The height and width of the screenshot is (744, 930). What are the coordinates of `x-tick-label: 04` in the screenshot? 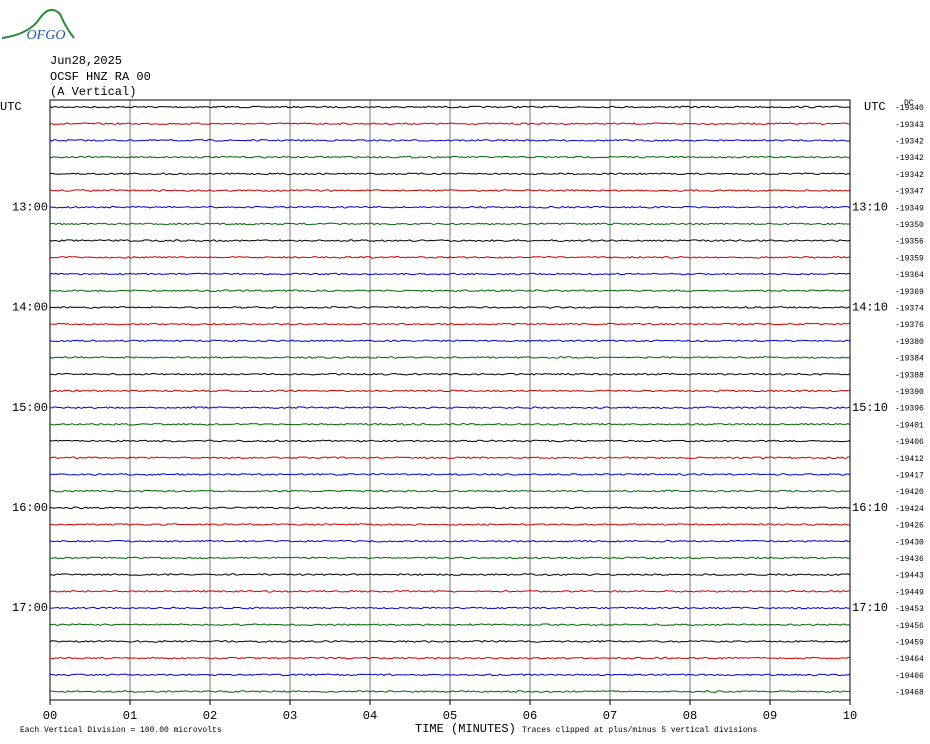 It's located at (370, 716).